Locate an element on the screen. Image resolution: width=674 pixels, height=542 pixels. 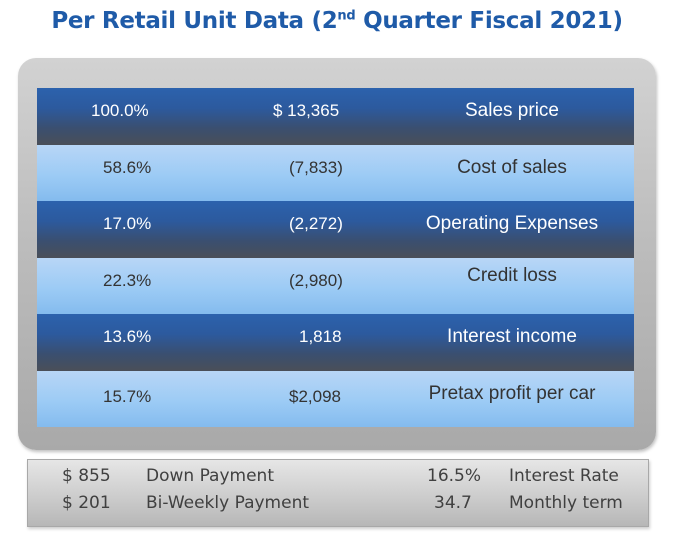
row-amount: (7,833) is located at coordinates (316, 167).